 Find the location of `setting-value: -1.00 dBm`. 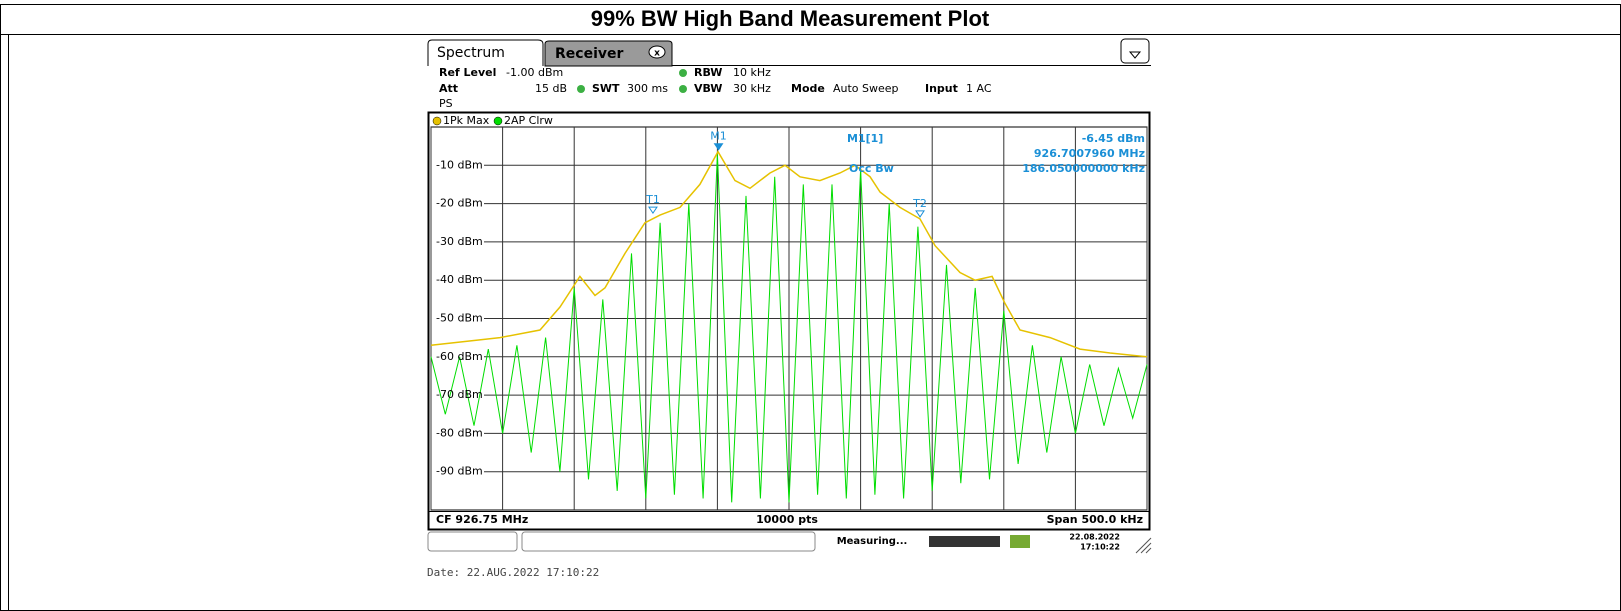

setting-value: -1.00 dBm is located at coordinates (534, 72).